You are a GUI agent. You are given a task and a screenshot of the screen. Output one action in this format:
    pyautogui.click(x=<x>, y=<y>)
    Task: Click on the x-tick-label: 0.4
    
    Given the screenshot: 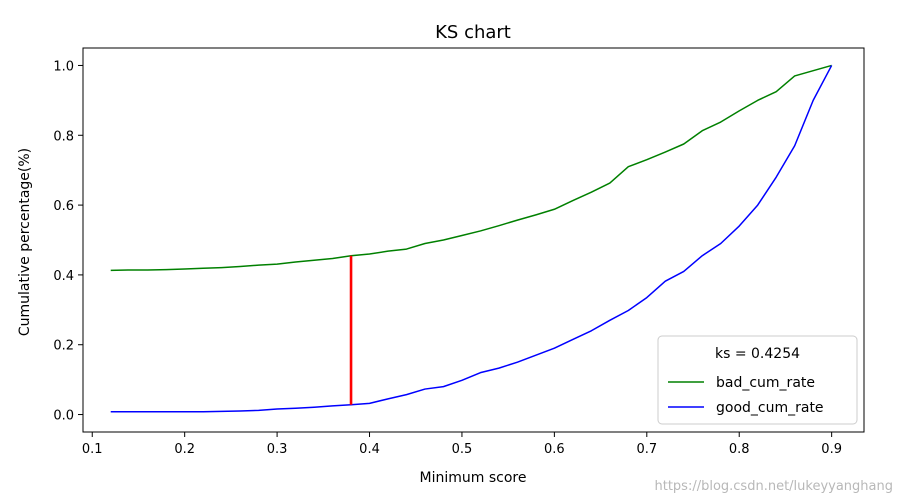 What is the action you would take?
    pyautogui.click(x=369, y=449)
    